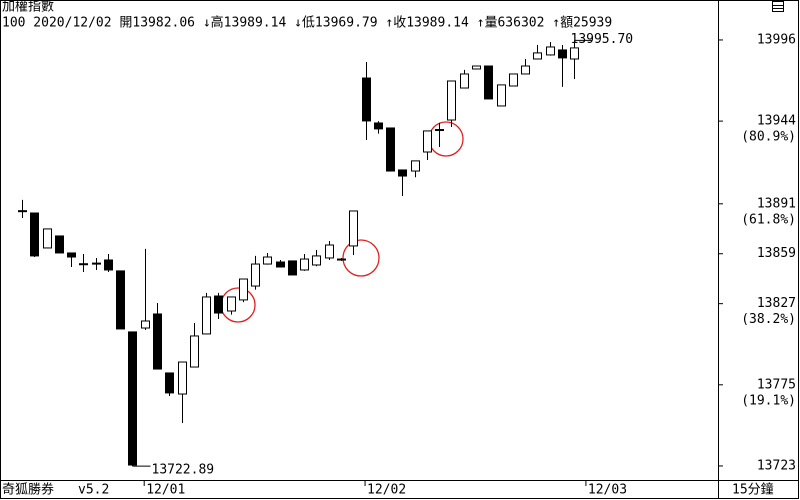 This screenshot has height=500, width=800. I want to click on fib-label: (38.2%), so click(768, 319).